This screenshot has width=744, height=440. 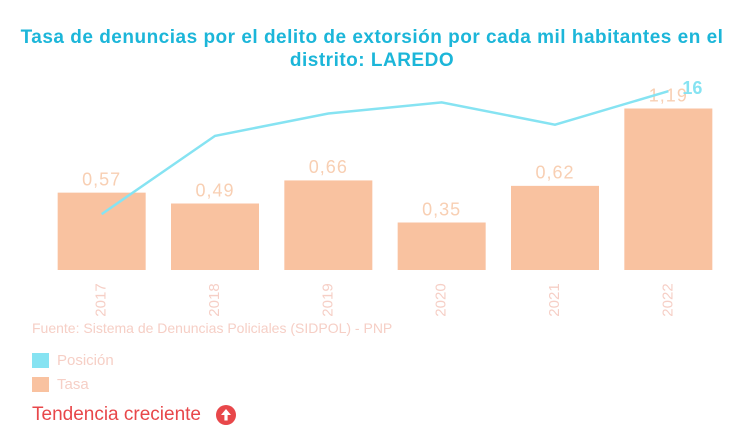 I want to click on data-label: 0,35, so click(x=441, y=209).